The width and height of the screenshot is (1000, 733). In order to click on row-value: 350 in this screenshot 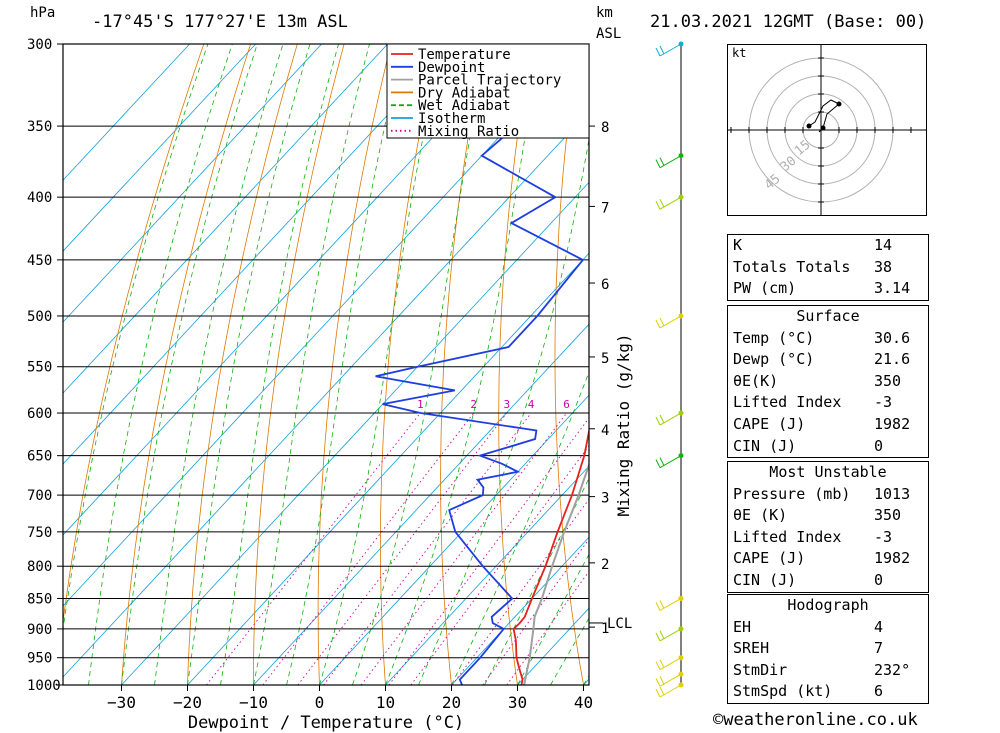, I will do `click(888, 380)`.